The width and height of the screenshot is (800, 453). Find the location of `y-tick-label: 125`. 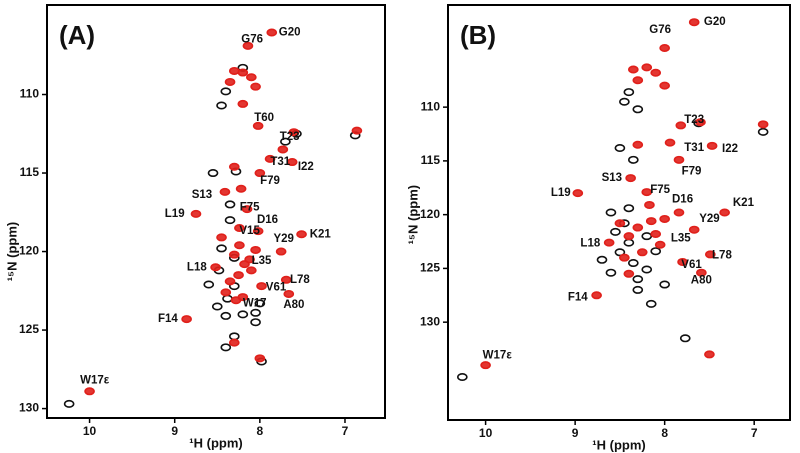

y-tick-label: 125 is located at coordinates (430, 268).